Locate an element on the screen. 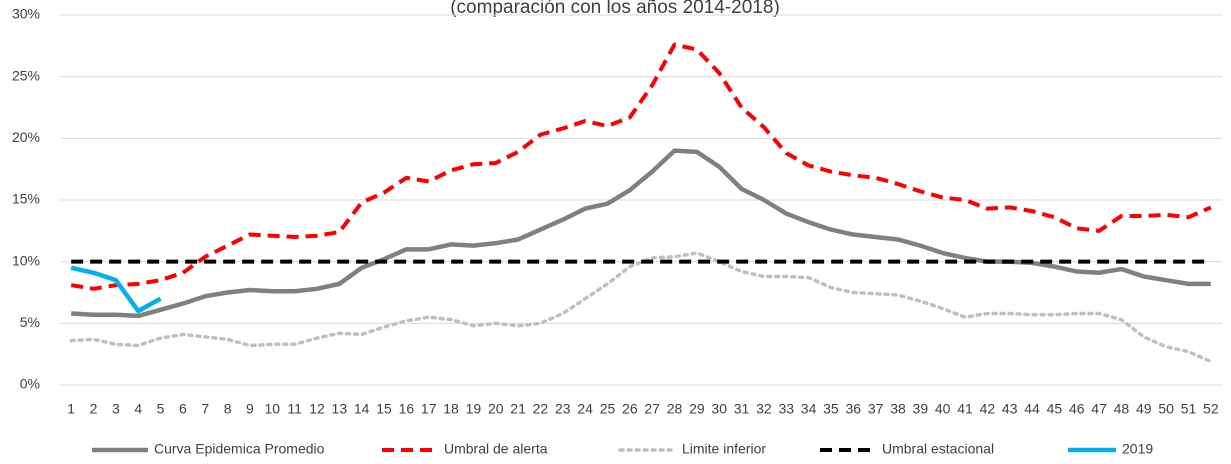 Image resolution: width=1231 pixels, height=464 pixels. x-tick-label: 40 is located at coordinates (943, 409).